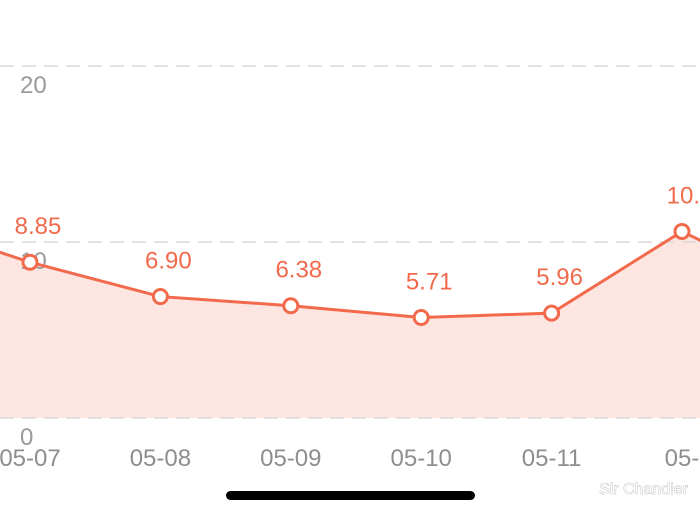 This screenshot has height=516, width=700. What do you see at coordinates (26, 437) in the screenshot?
I see `y-tick-label: 0` at bounding box center [26, 437].